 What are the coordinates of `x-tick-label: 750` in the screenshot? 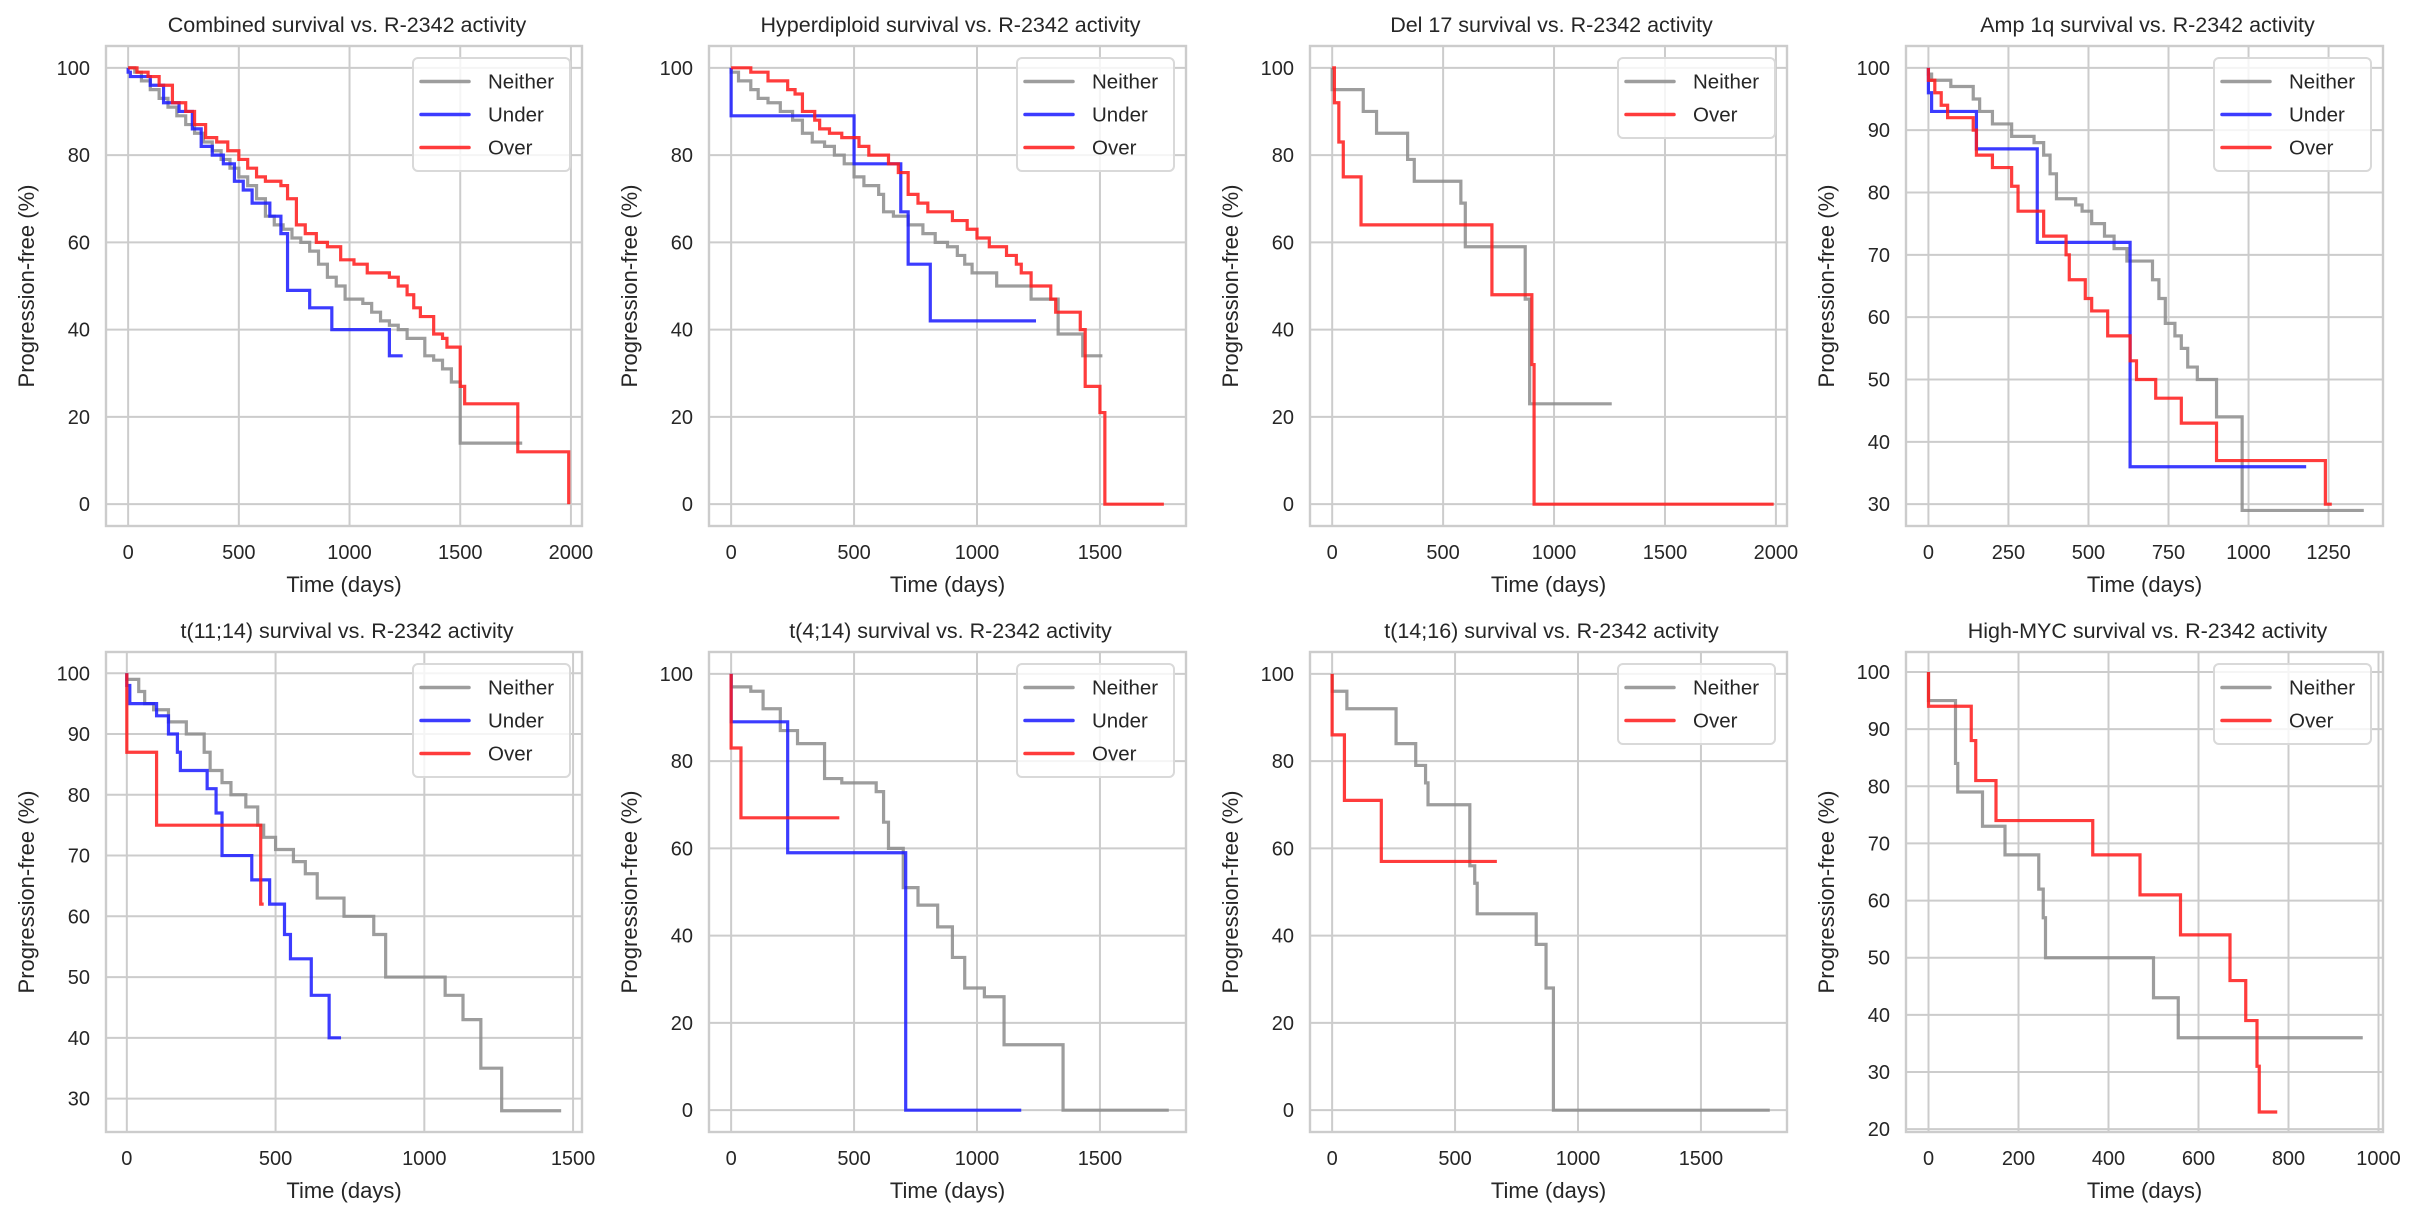 It's located at (2168, 553).